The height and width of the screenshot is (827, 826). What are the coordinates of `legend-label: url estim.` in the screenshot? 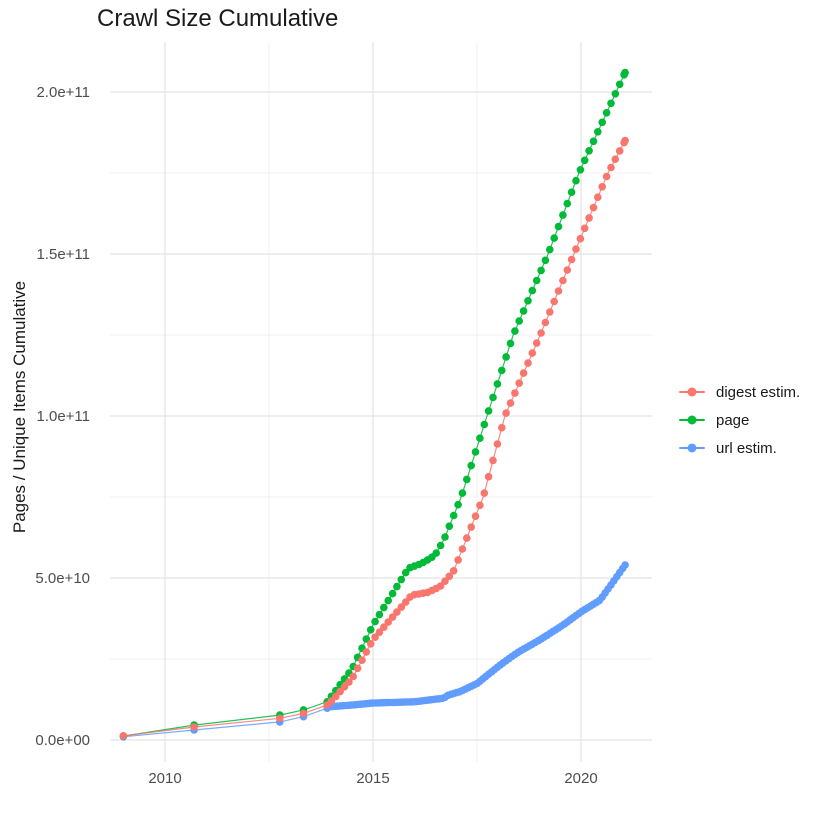 It's located at (746, 448).